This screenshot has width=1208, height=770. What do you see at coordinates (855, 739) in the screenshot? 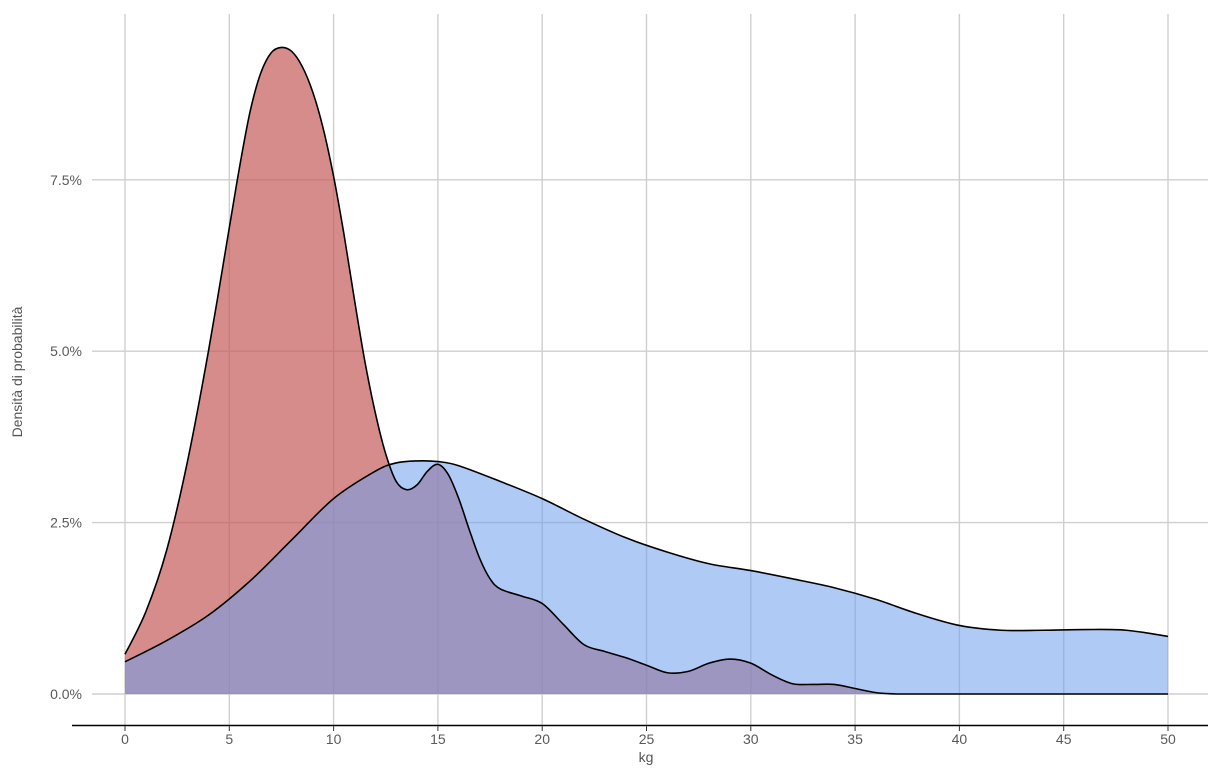
I see `x-tick-label: 35` at bounding box center [855, 739].